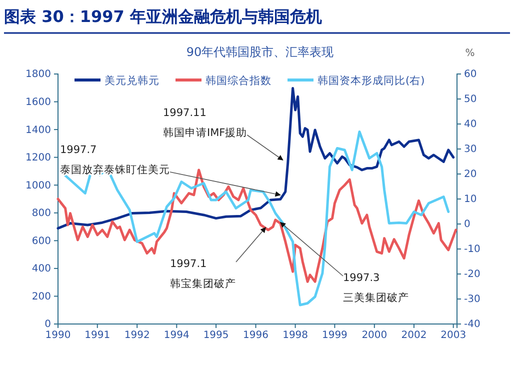 Image resolution: width=514 pixels, height=389 pixels. Describe the element at coordinates (41, 296) in the screenshot. I see `y-tick-label: 200` at that location.